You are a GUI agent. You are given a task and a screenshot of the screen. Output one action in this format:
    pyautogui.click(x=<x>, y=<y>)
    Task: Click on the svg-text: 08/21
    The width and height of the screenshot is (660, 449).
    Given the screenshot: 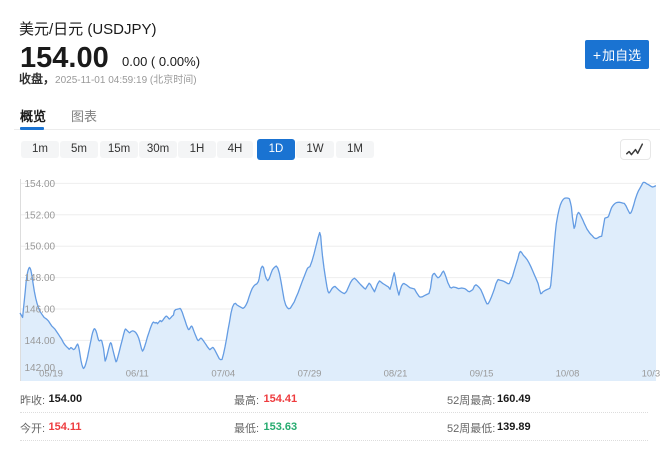 What is the action you would take?
    pyautogui.click(x=396, y=374)
    